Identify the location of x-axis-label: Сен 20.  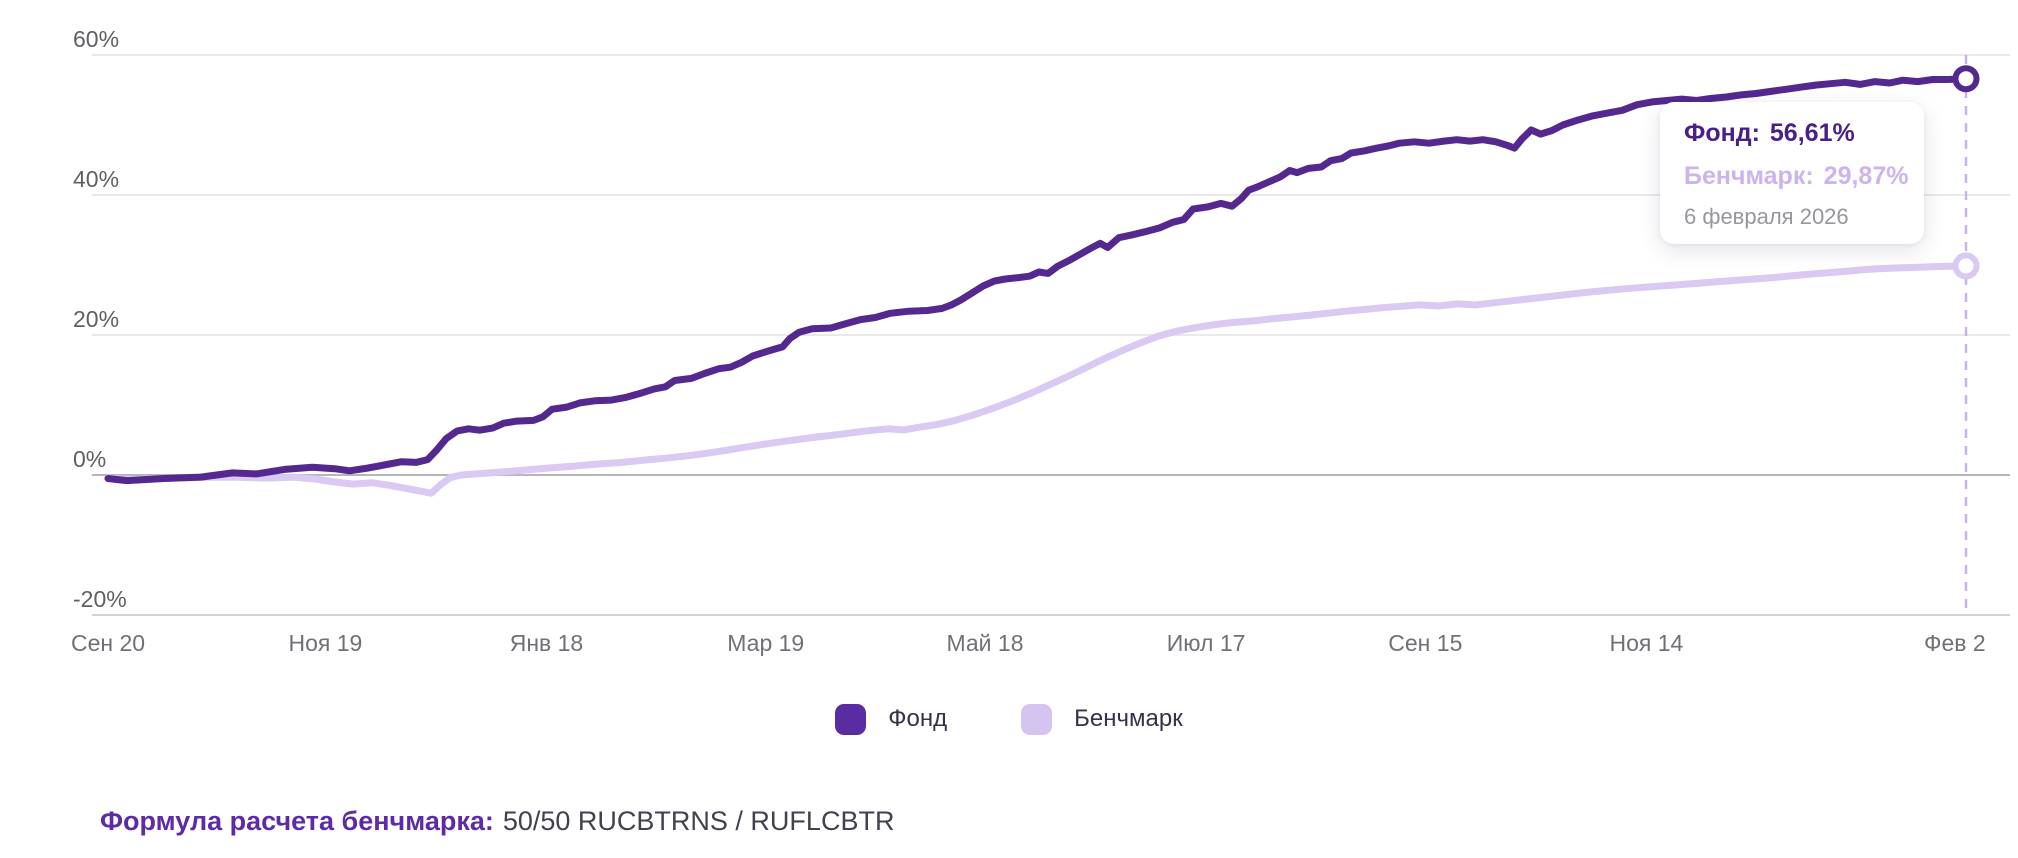
(108, 643).